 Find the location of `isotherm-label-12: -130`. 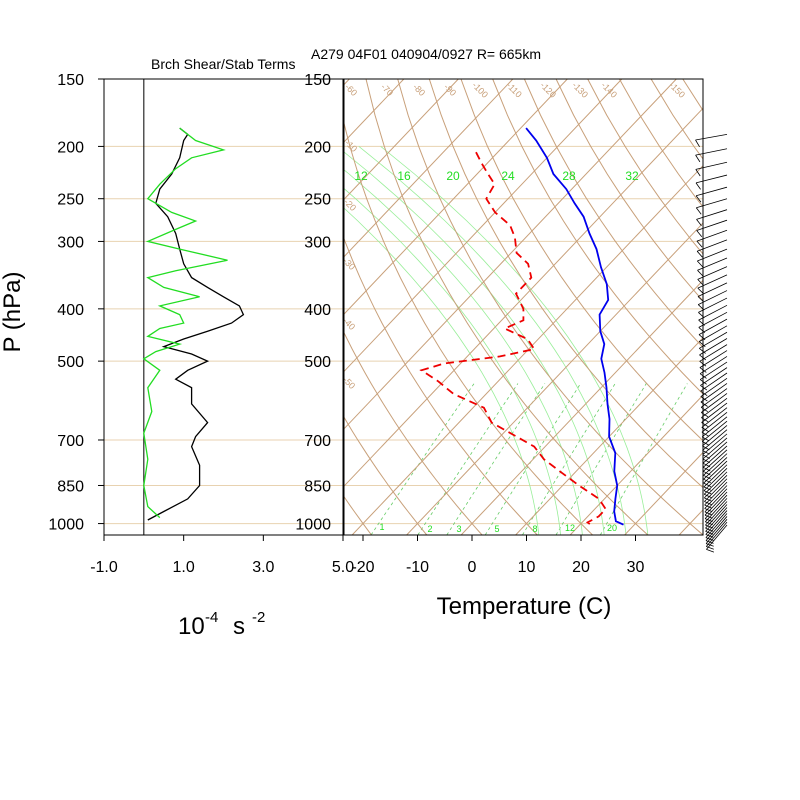

isotherm-label-12: -130 is located at coordinates (580, 90).